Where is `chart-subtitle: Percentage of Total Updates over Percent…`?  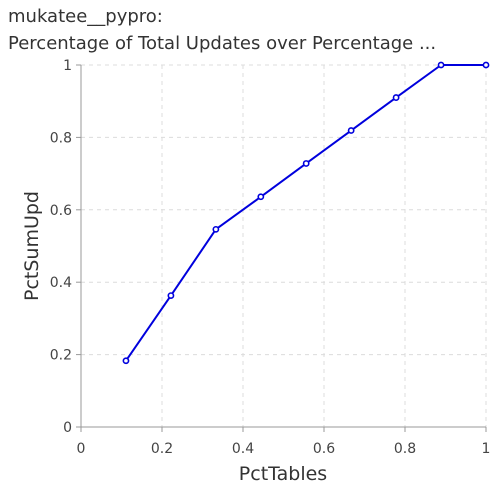 chart-subtitle: Percentage of Total Updates over Percent… is located at coordinates (222, 43).